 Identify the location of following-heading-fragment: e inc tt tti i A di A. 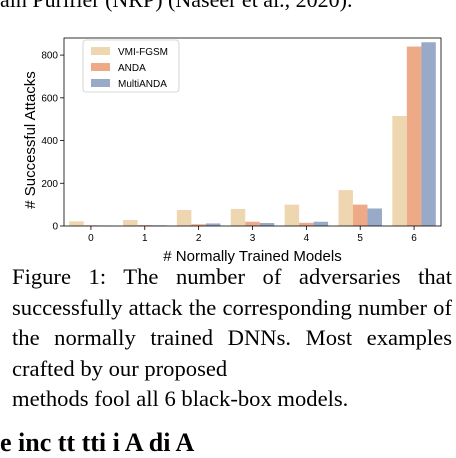
(228, 443).